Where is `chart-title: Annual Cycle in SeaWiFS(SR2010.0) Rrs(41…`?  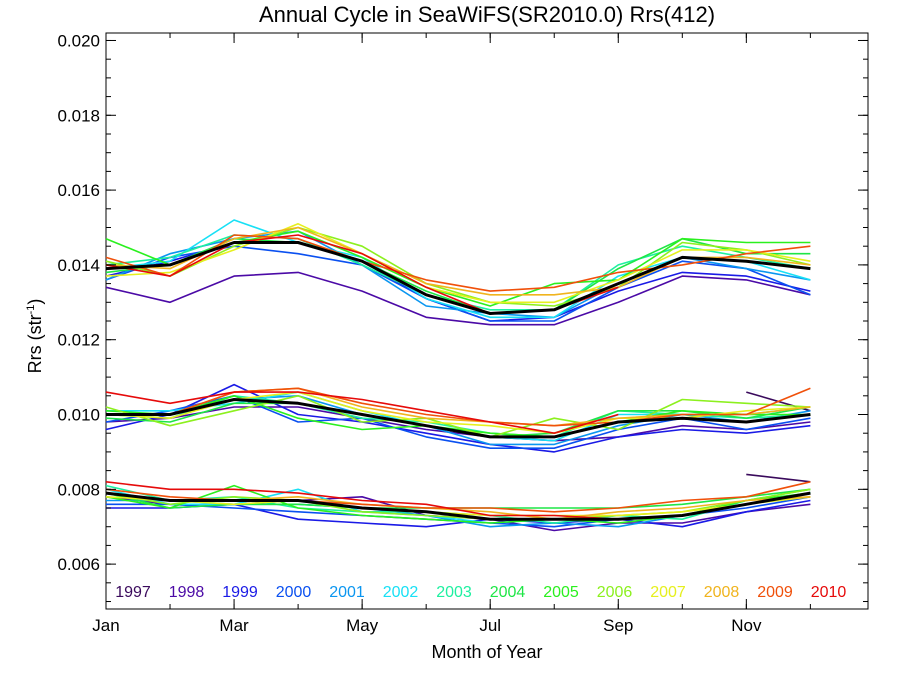 chart-title: Annual Cycle in SeaWiFS(SR2010.0) Rrs(41… is located at coordinates (487, 14).